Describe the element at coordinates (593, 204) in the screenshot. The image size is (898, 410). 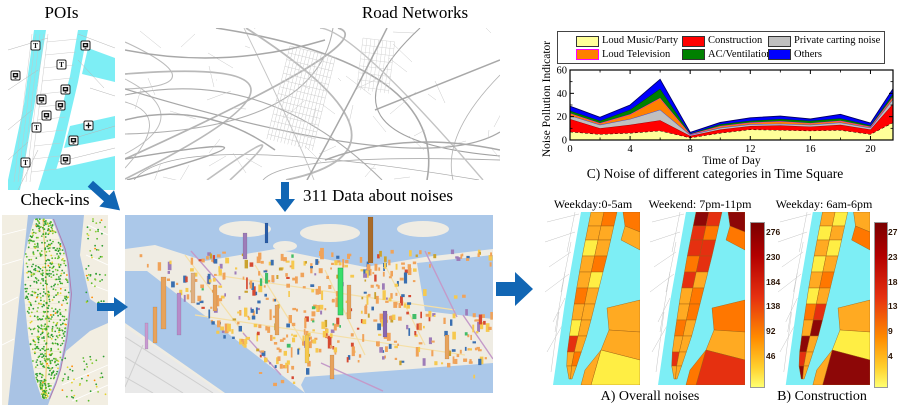
I see `heatmap-label-weekday-0-5am: Weekday:0-5am` at that location.